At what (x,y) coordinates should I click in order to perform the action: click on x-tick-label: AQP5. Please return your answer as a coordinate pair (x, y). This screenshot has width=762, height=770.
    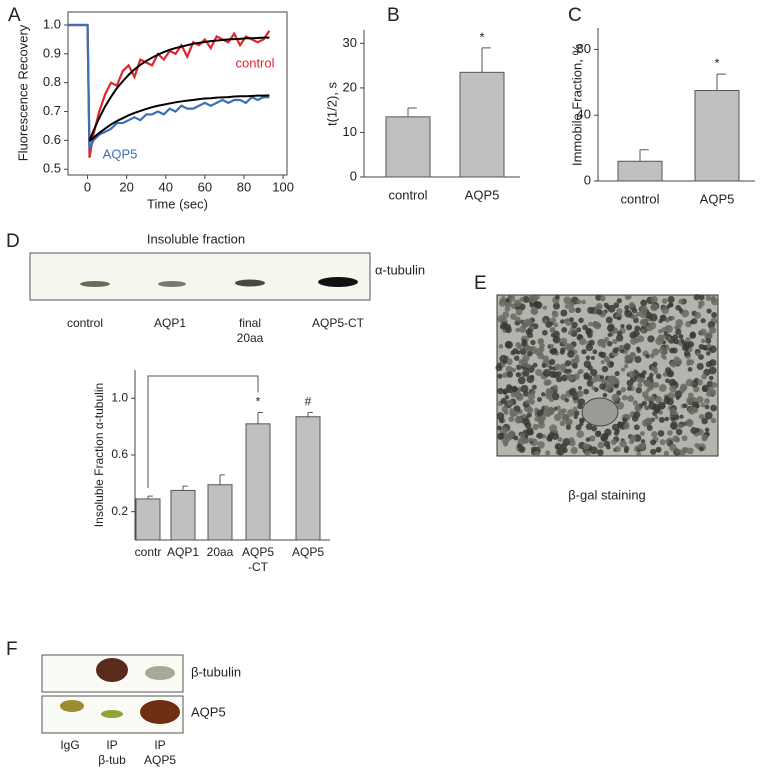
    Looking at the image, I should click on (482, 194).